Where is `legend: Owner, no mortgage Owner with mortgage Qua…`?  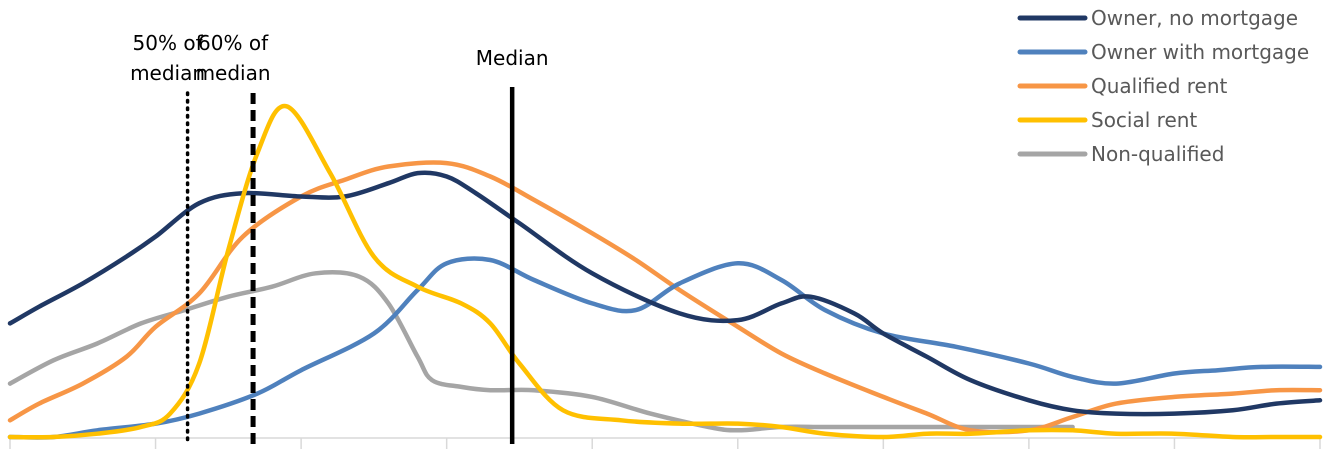
legend: Owner, no mortgage Owner with mortgage Qua… is located at coordinates (1163, 86).